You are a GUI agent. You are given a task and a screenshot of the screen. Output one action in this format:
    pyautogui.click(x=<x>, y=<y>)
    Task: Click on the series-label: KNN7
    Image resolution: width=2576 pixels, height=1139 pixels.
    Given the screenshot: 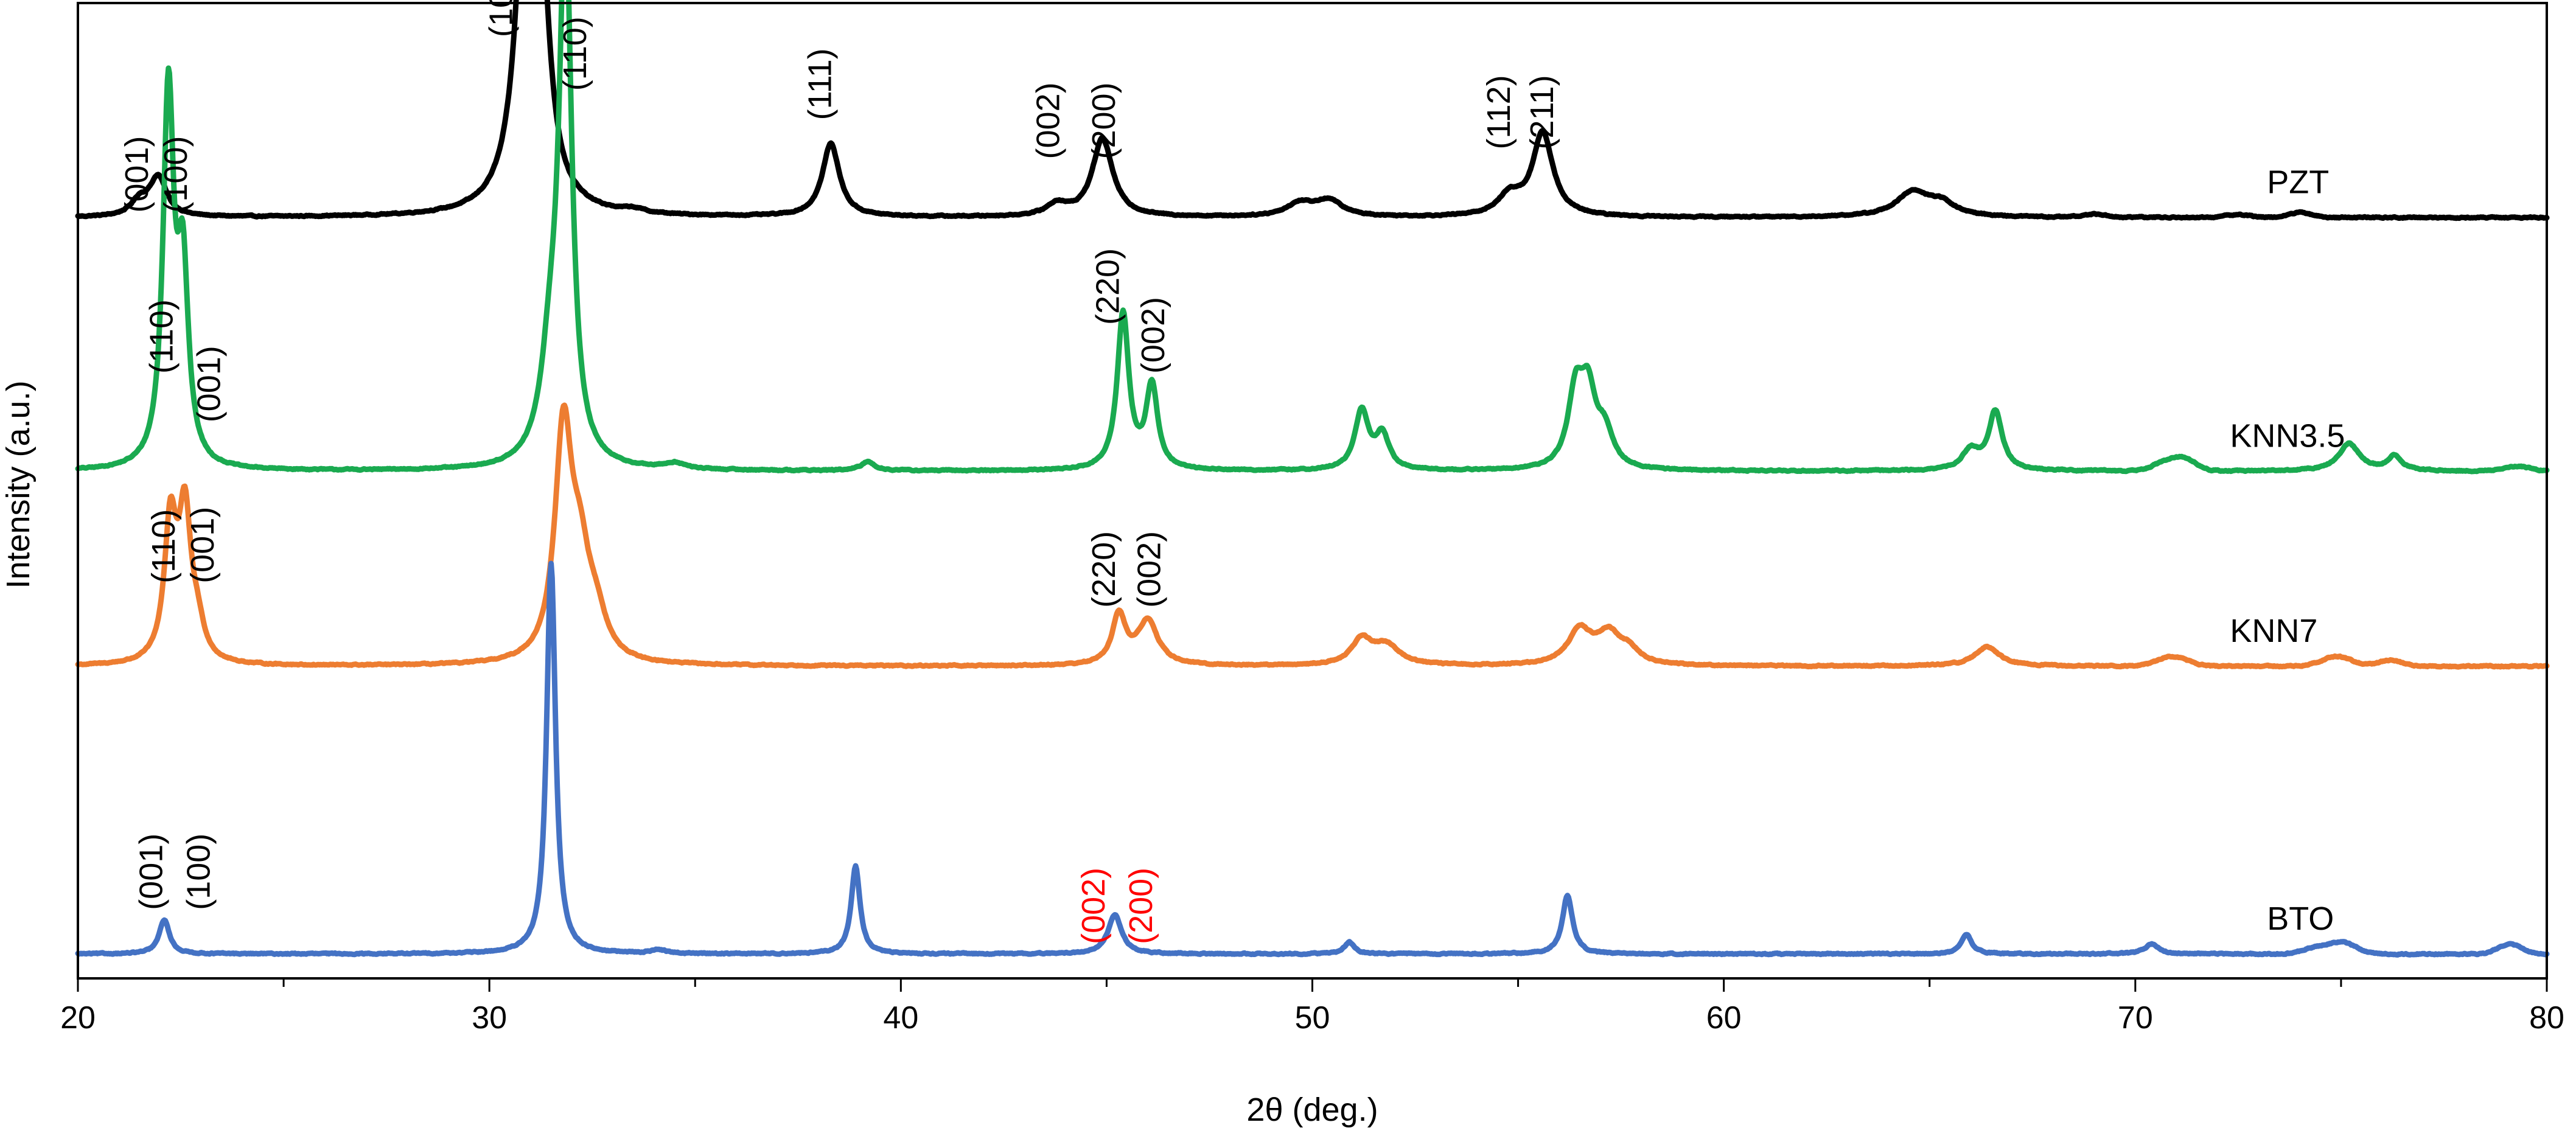 What is the action you would take?
    pyautogui.click(x=2273, y=631)
    